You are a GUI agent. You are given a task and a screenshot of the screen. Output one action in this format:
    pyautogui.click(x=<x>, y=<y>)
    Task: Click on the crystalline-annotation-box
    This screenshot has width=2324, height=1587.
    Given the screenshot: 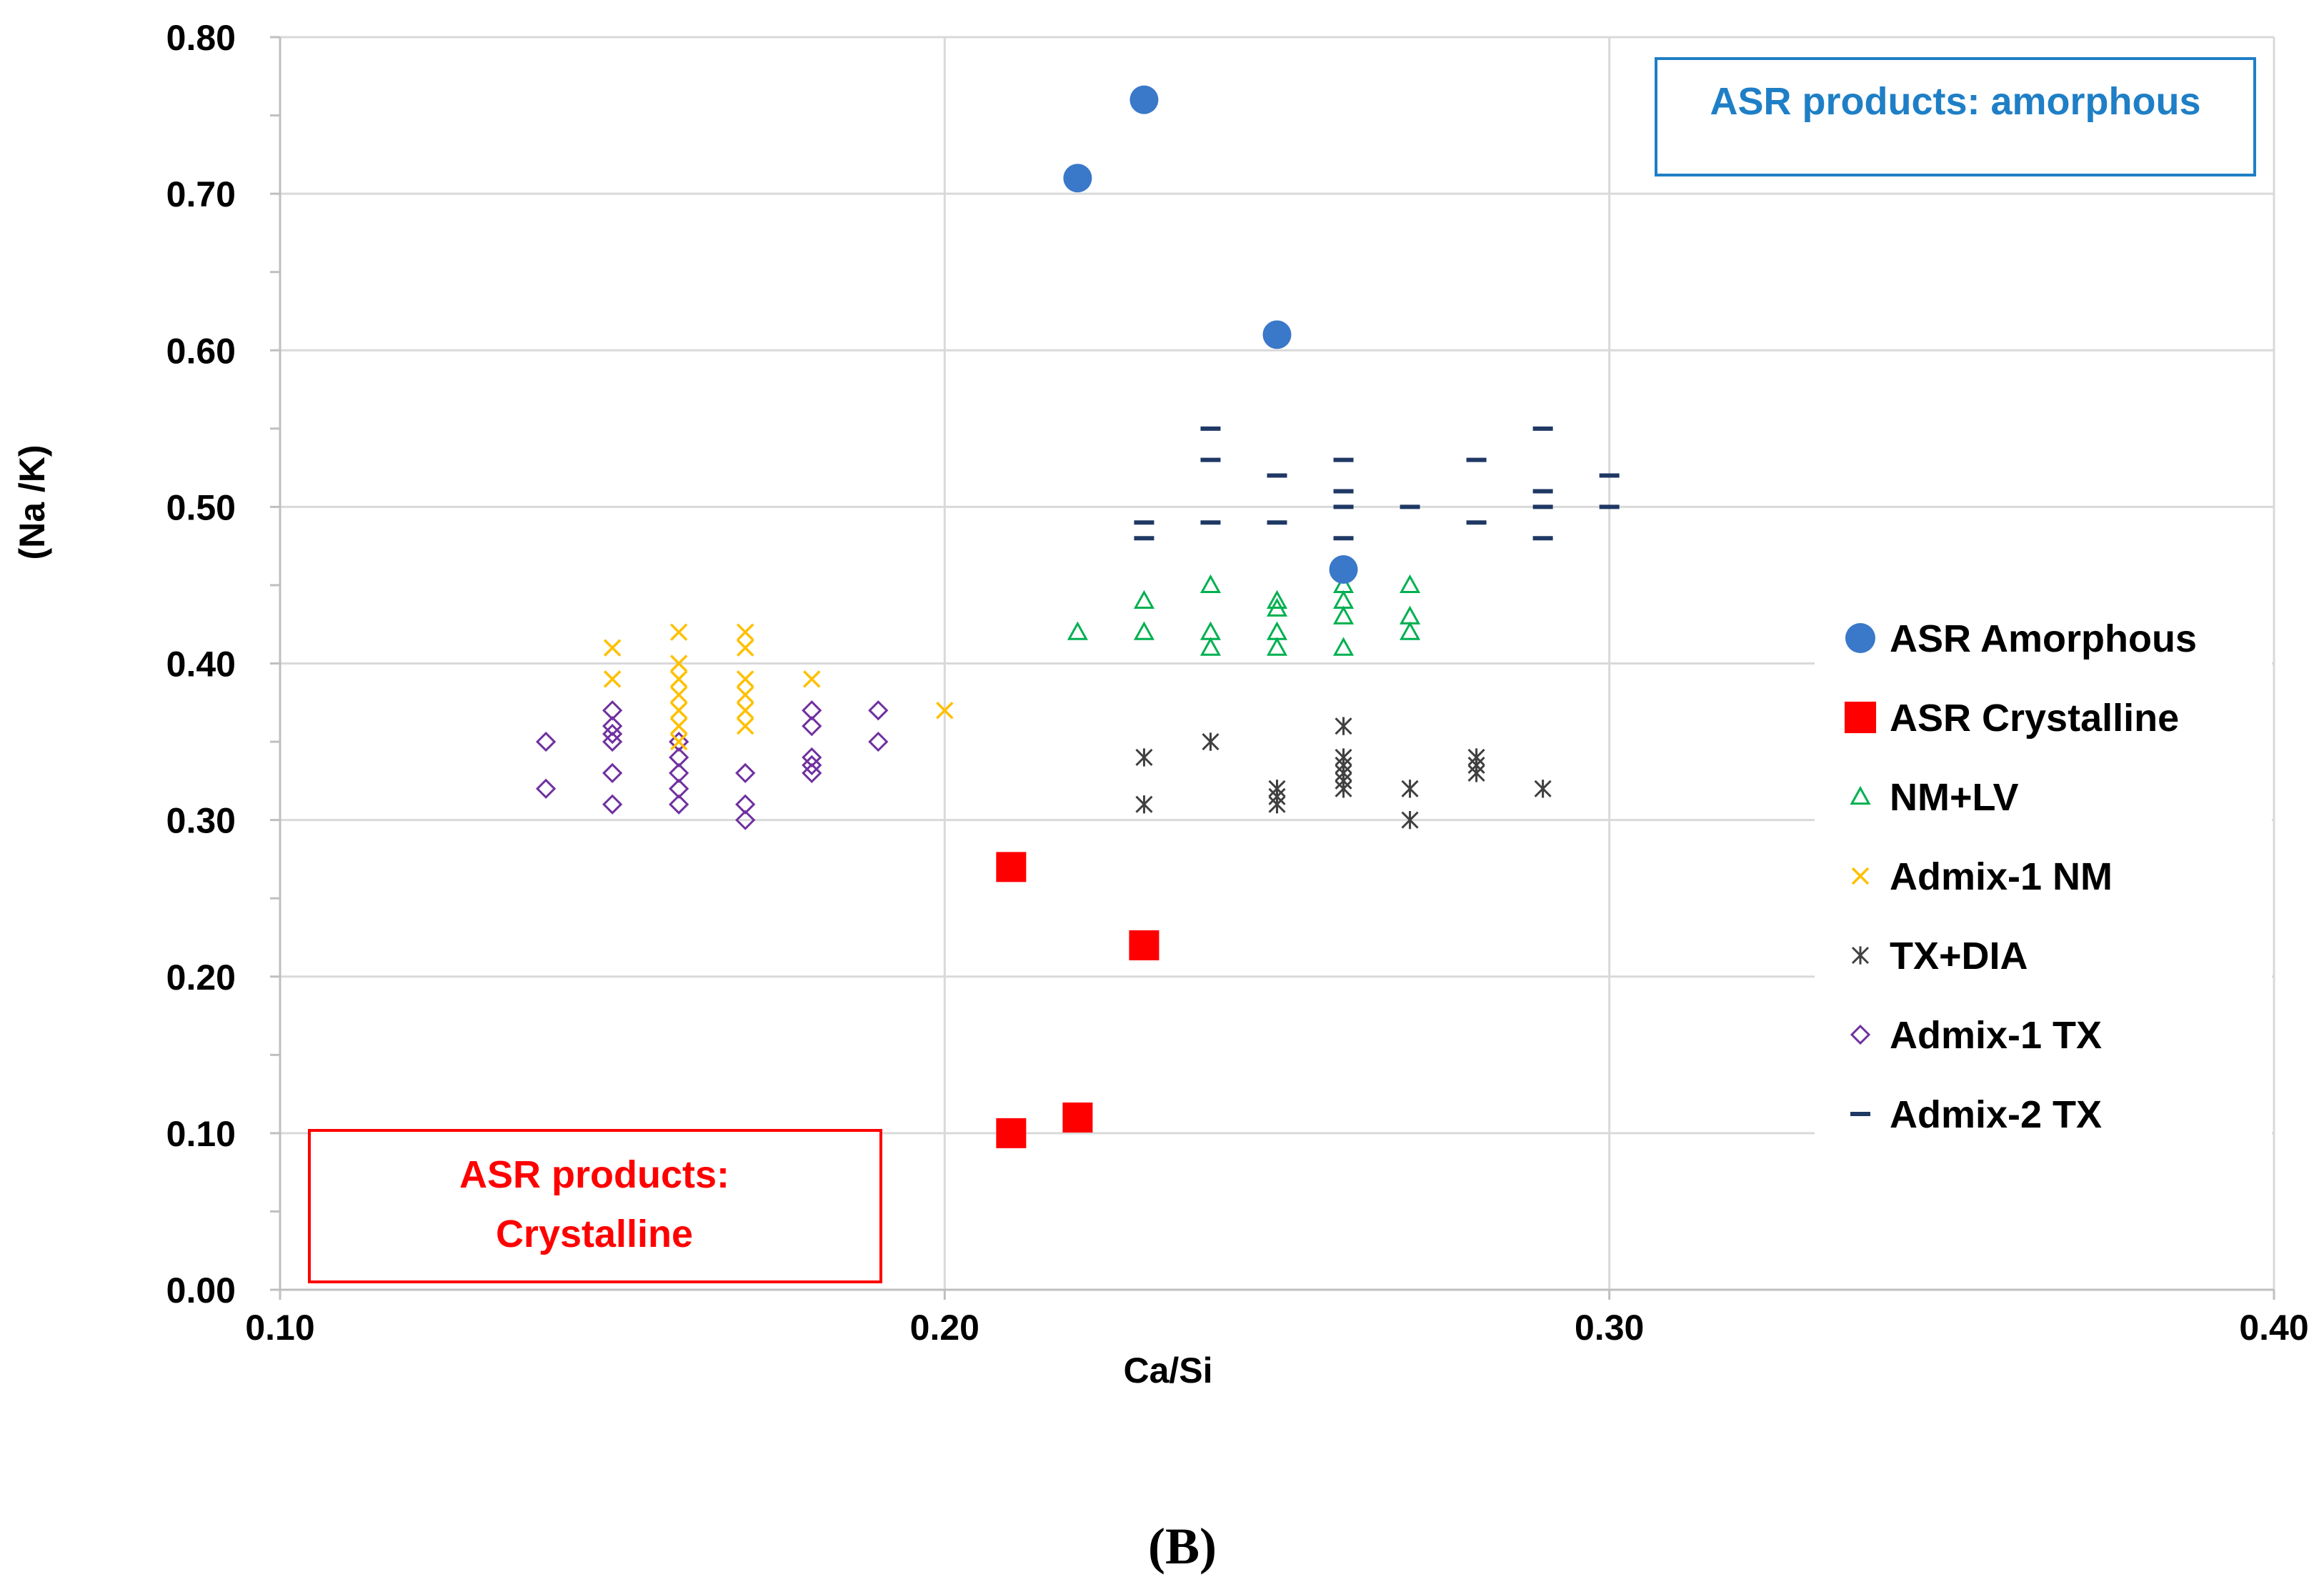 What is the action you would take?
    pyautogui.click(x=595, y=1206)
    